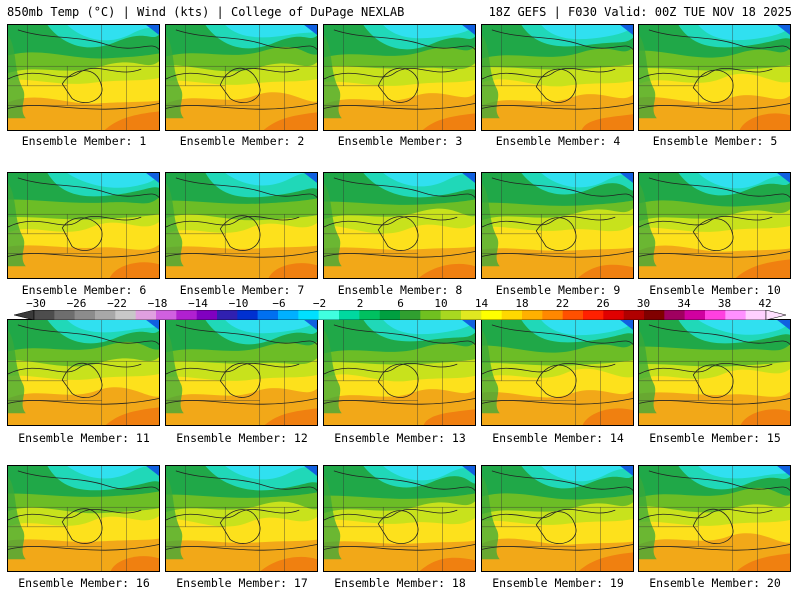  Describe the element at coordinates (242, 438) in the screenshot. I see `ensemble-member-label: Ensemble Member: 12` at that location.